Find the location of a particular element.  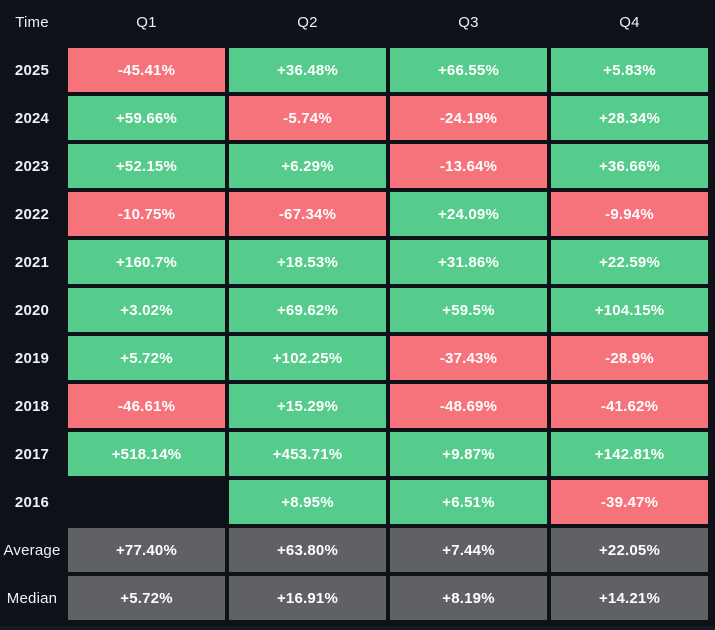

value-cell: -9.94% is located at coordinates (629, 214).